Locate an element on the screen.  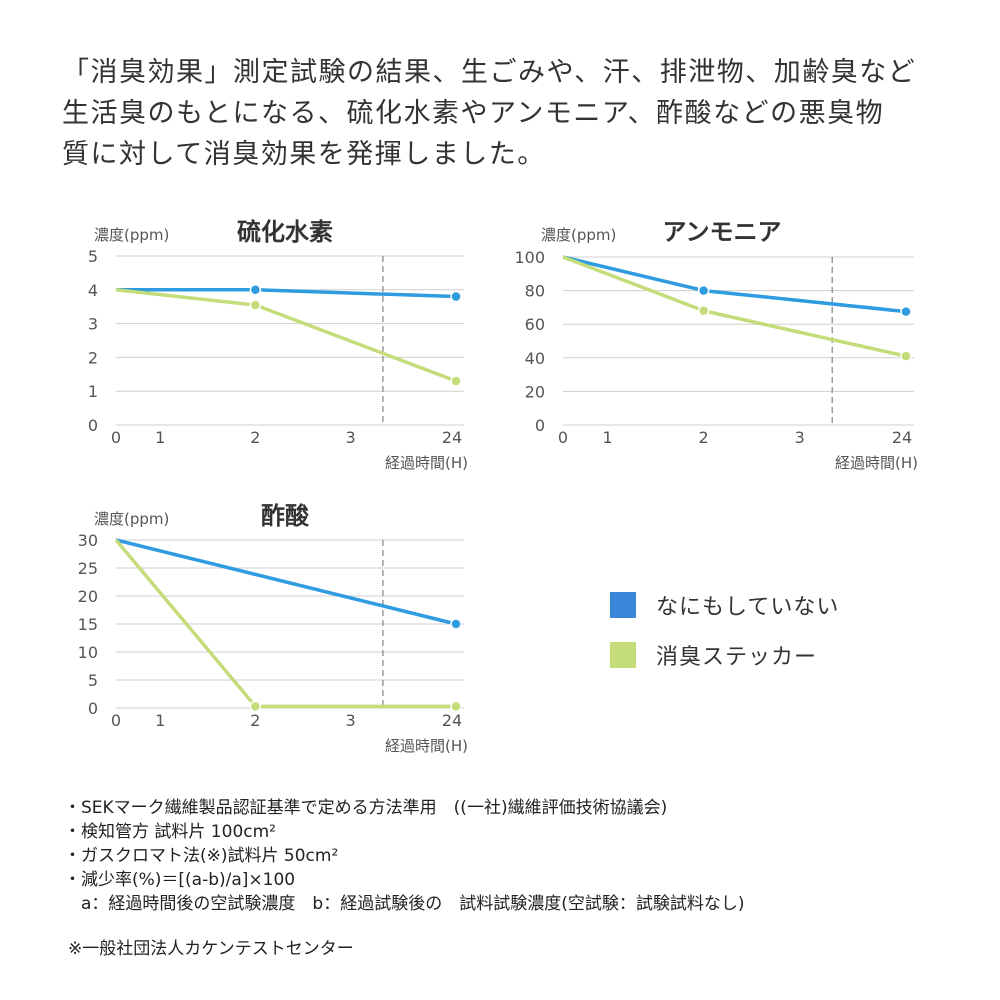
y-tick-label: 15 is located at coordinates (88, 624).